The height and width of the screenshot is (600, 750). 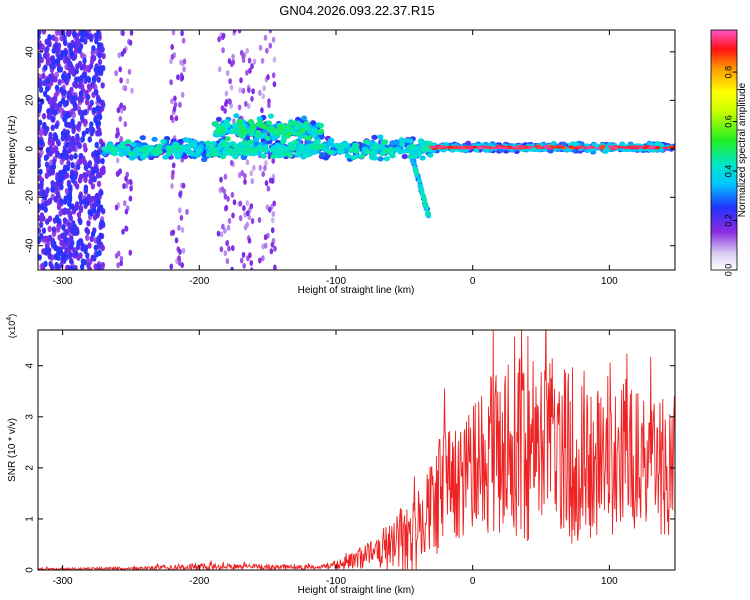 I want to click on snr-x-tick-label: 0, so click(x=473, y=581).